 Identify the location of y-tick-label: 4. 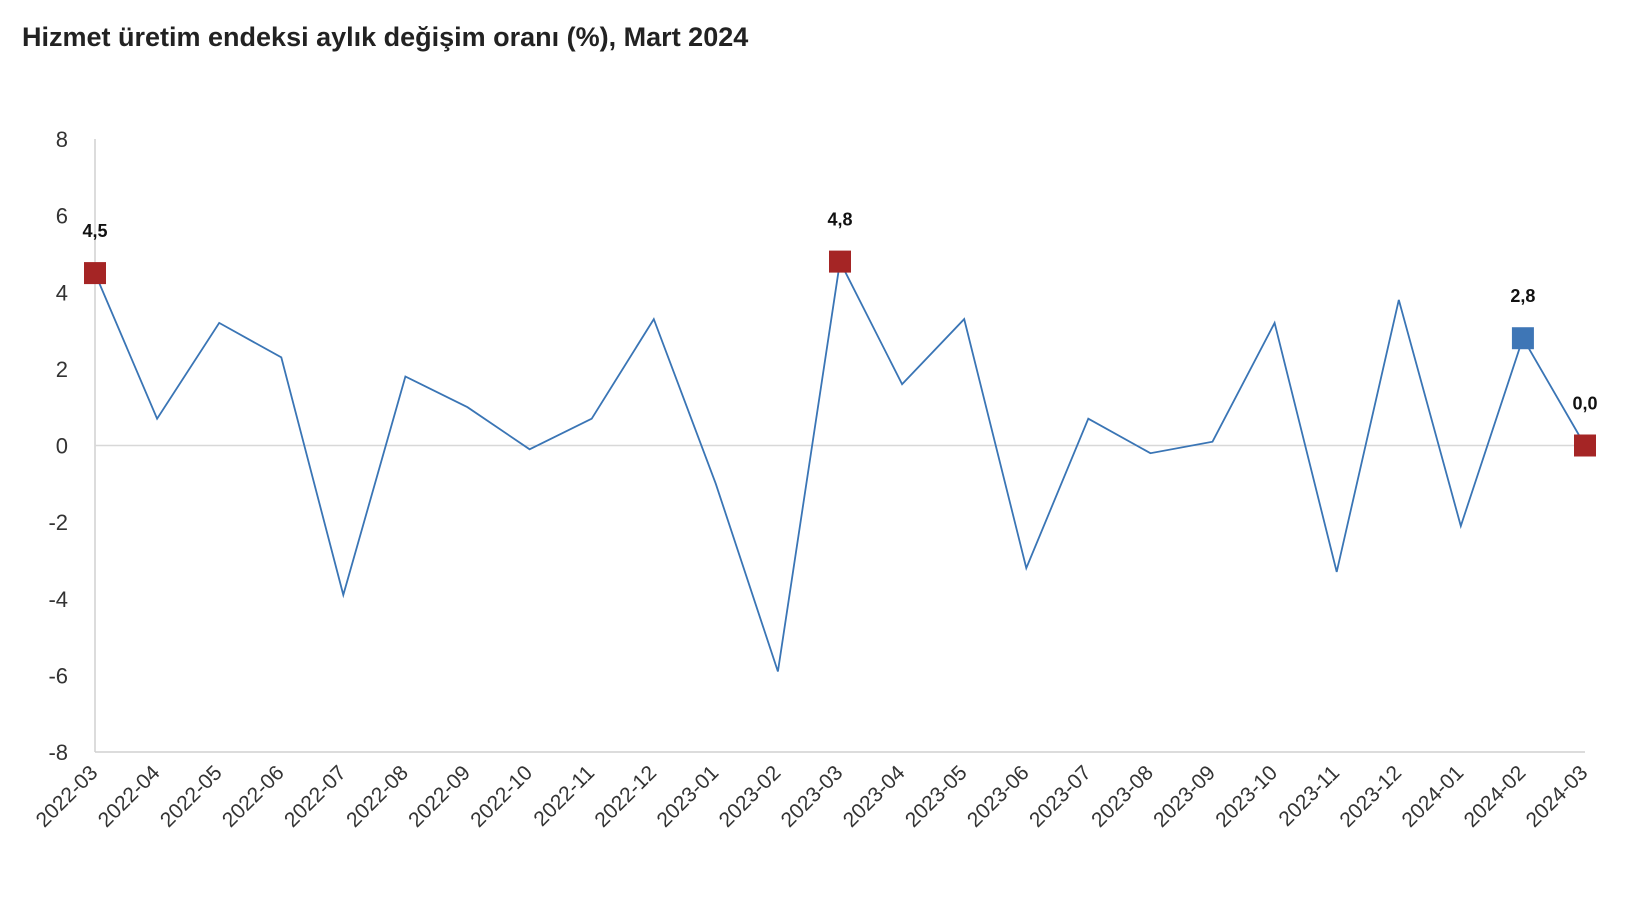
(62, 292).